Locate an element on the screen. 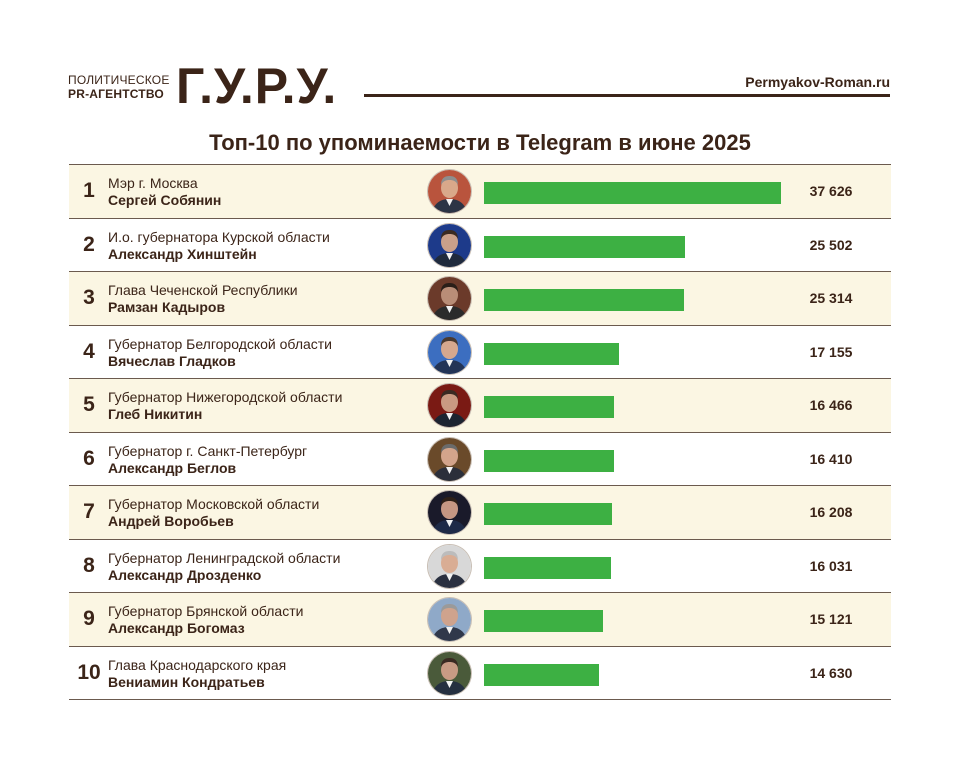 This screenshot has width=960, height=777. rank-number: 2 is located at coordinates (89, 244).